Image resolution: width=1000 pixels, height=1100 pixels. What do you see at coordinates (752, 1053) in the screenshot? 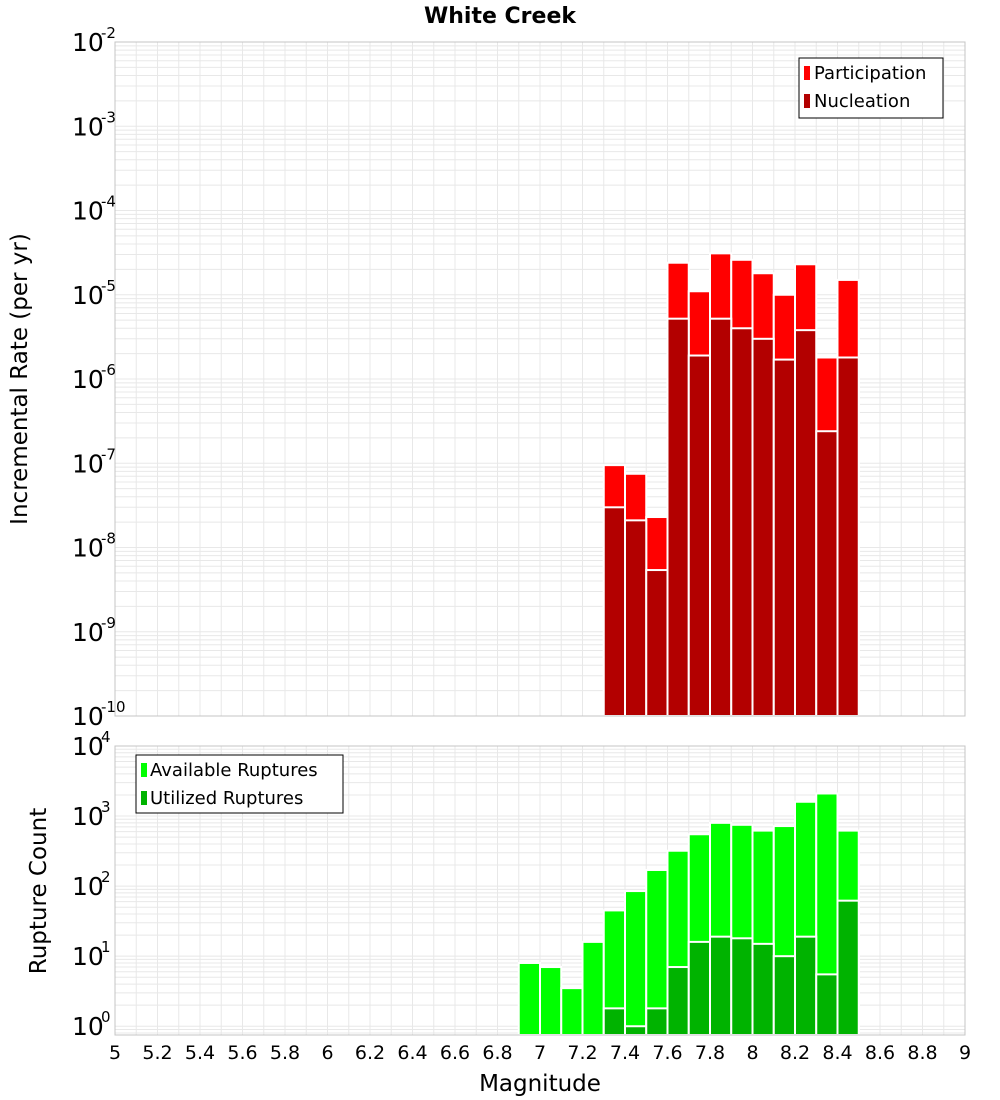
I see `x-tick-label: 8` at bounding box center [752, 1053].